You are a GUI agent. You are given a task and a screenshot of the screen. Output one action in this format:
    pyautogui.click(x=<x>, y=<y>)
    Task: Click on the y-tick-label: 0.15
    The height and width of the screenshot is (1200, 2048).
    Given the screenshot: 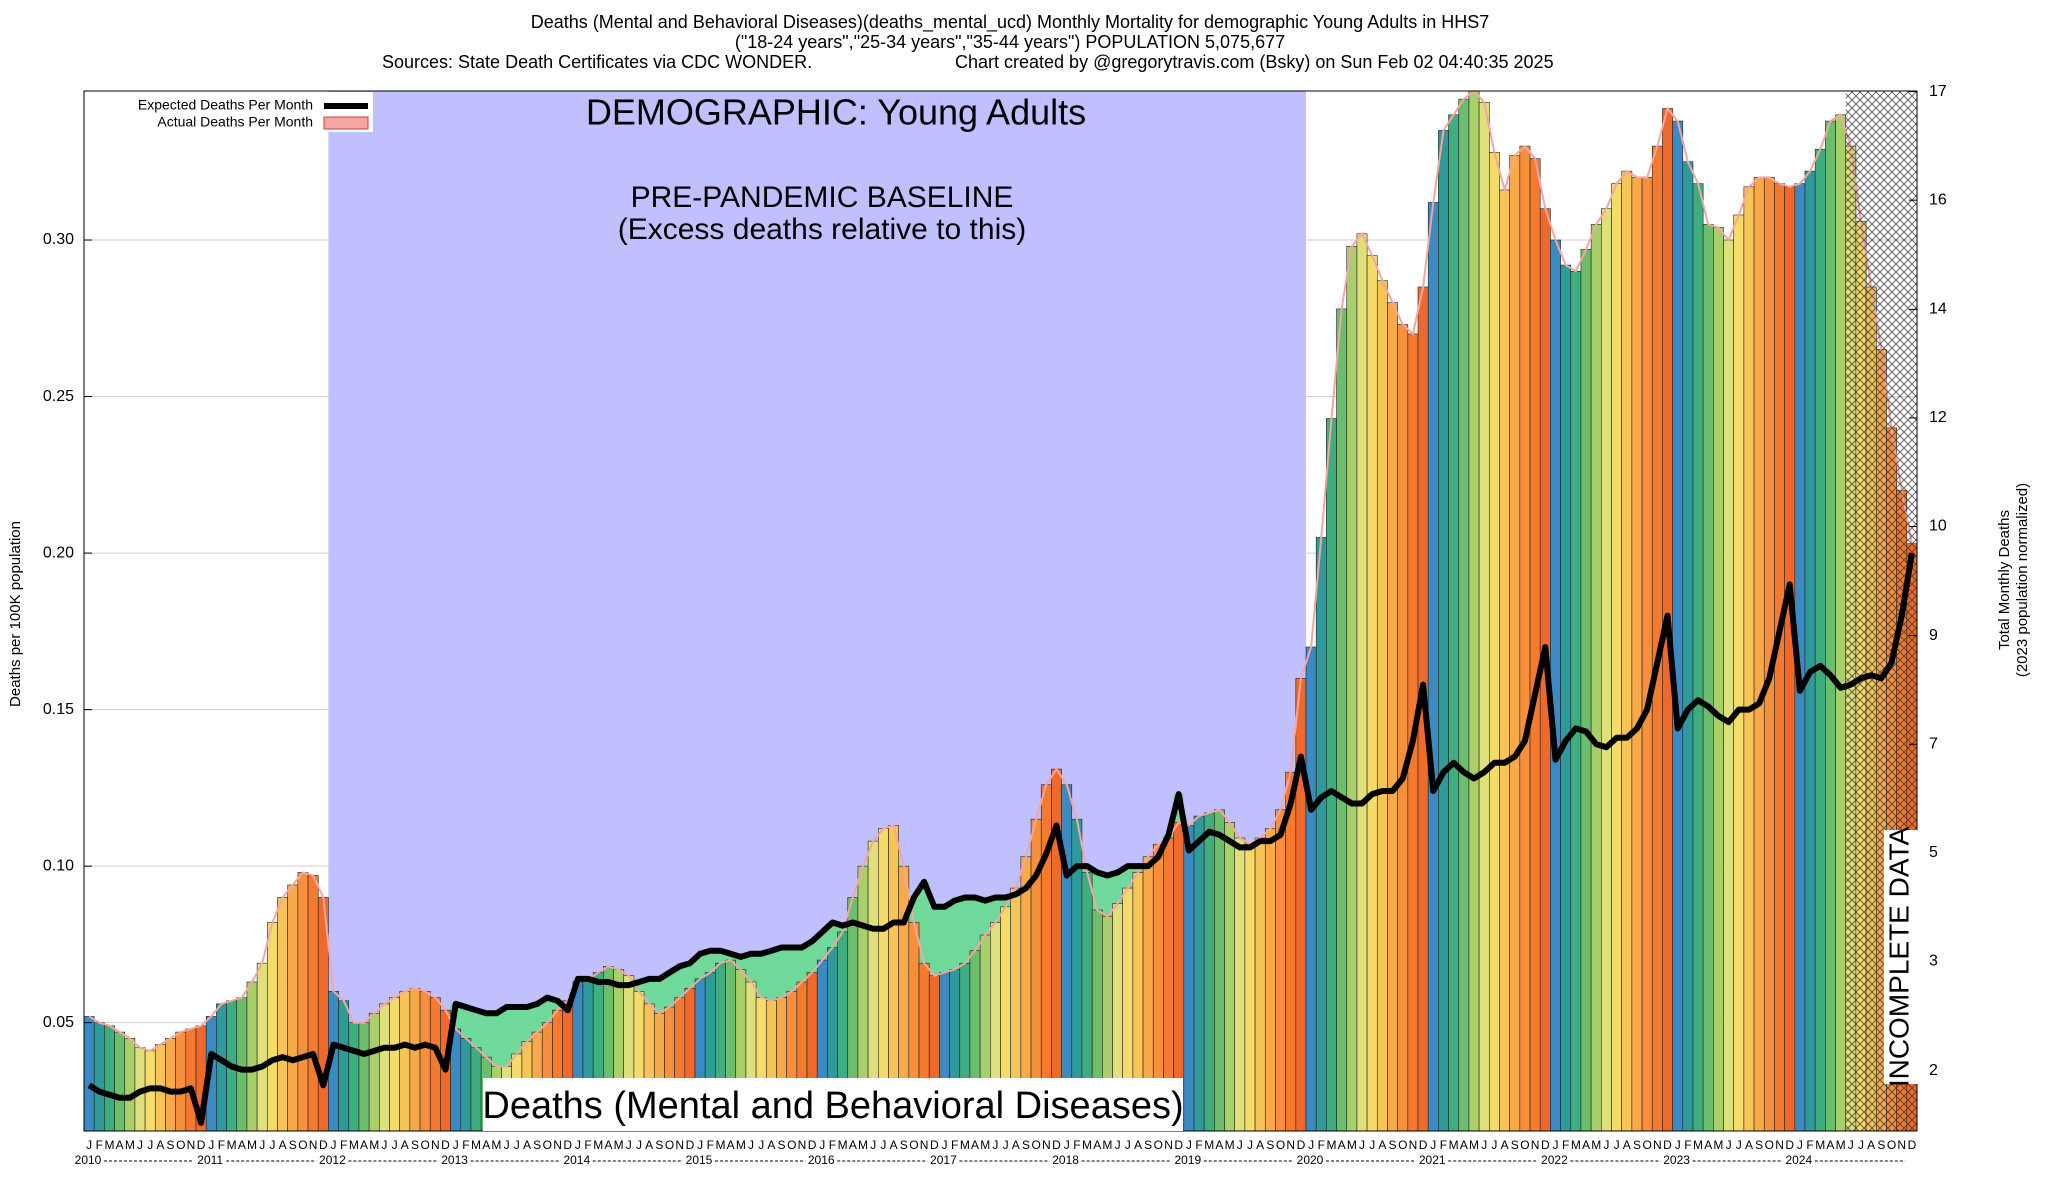 What is the action you would take?
    pyautogui.click(x=58, y=709)
    